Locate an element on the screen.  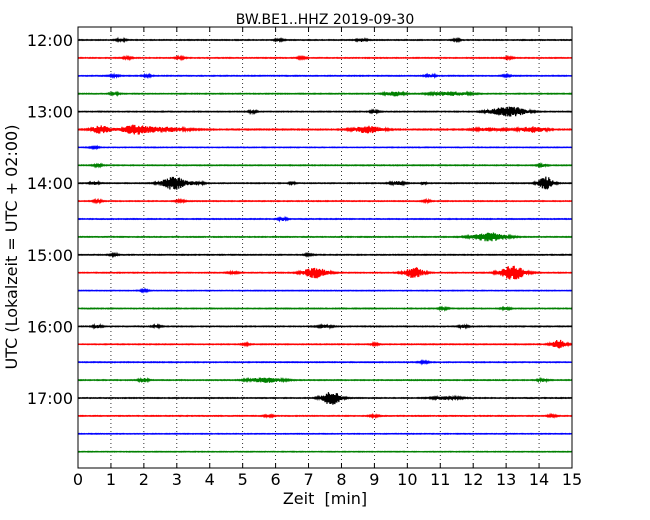
x-axis-label: Zeit [min] is located at coordinates (325, 498).